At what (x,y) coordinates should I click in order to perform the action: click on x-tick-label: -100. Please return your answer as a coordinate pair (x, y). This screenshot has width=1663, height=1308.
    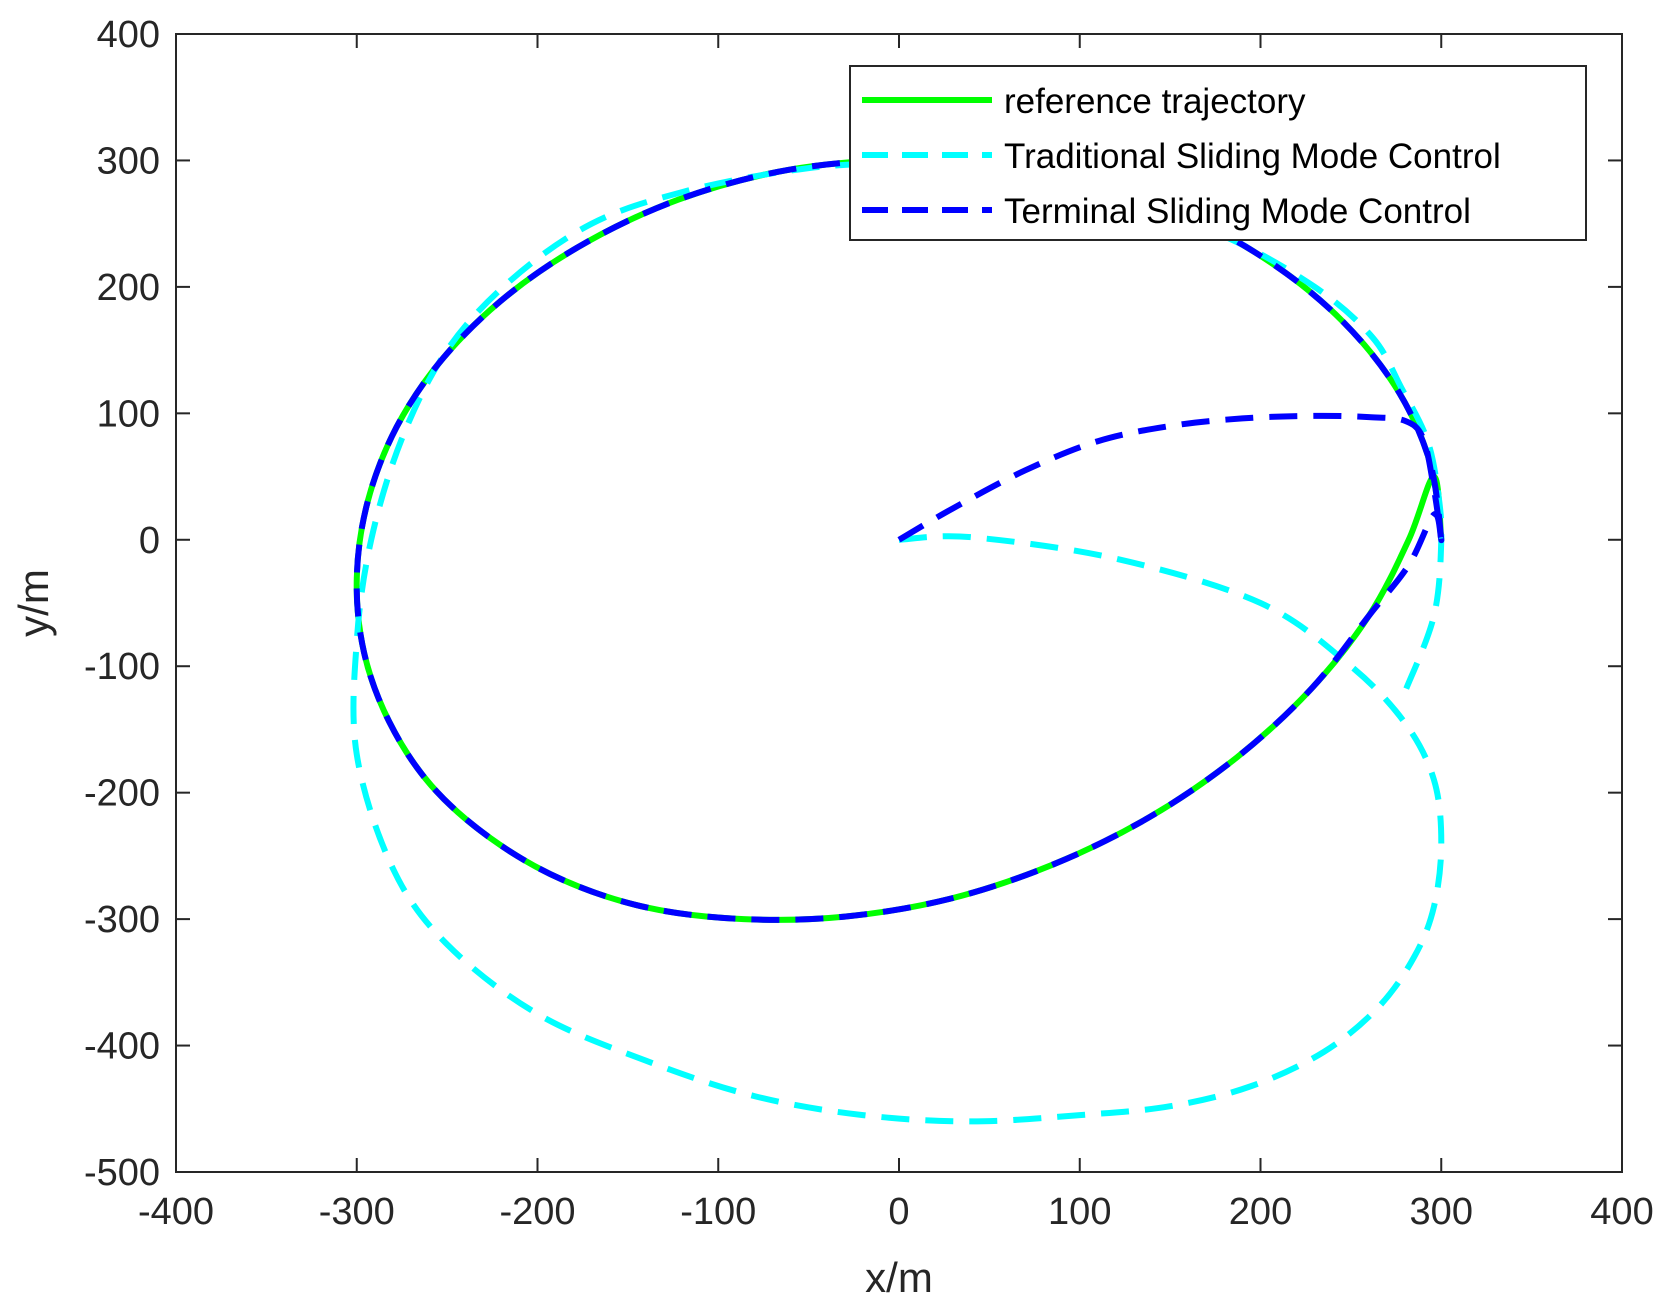
    Looking at the image, I should click on (718, 1212).